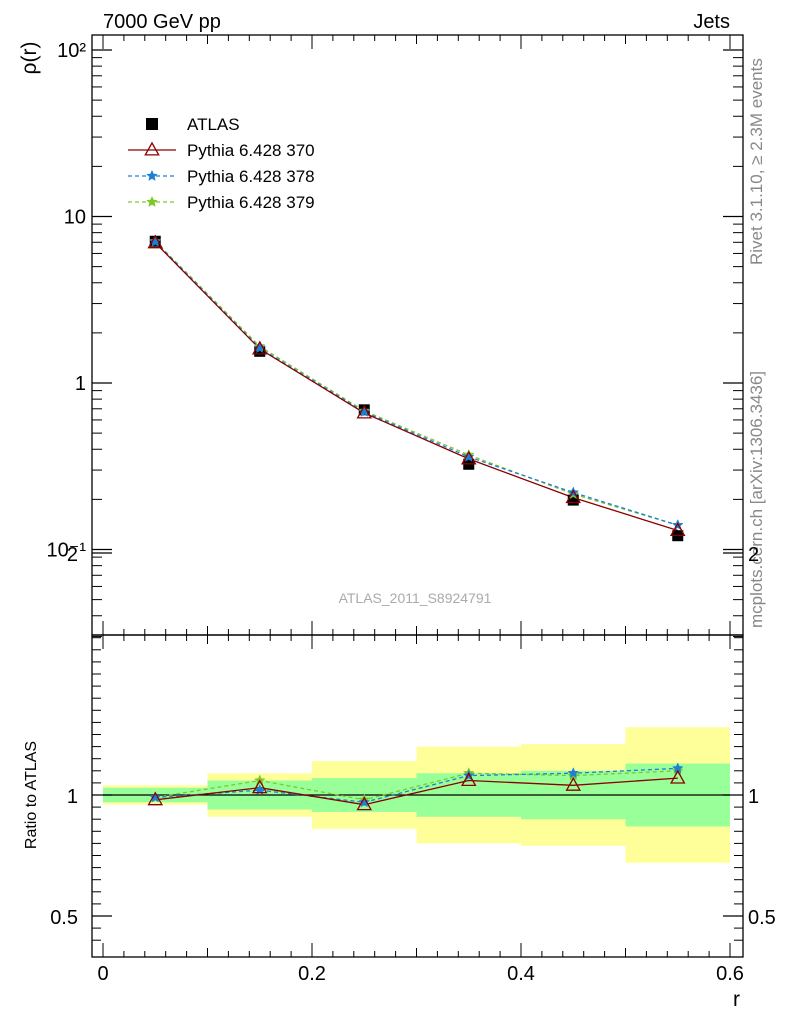 Image resolution: width=786 pixels, height=1024 pixels. Describe the element at coordinates (312, 974) in the screenshot. I see `x-tick-label: 0.2` at that location.